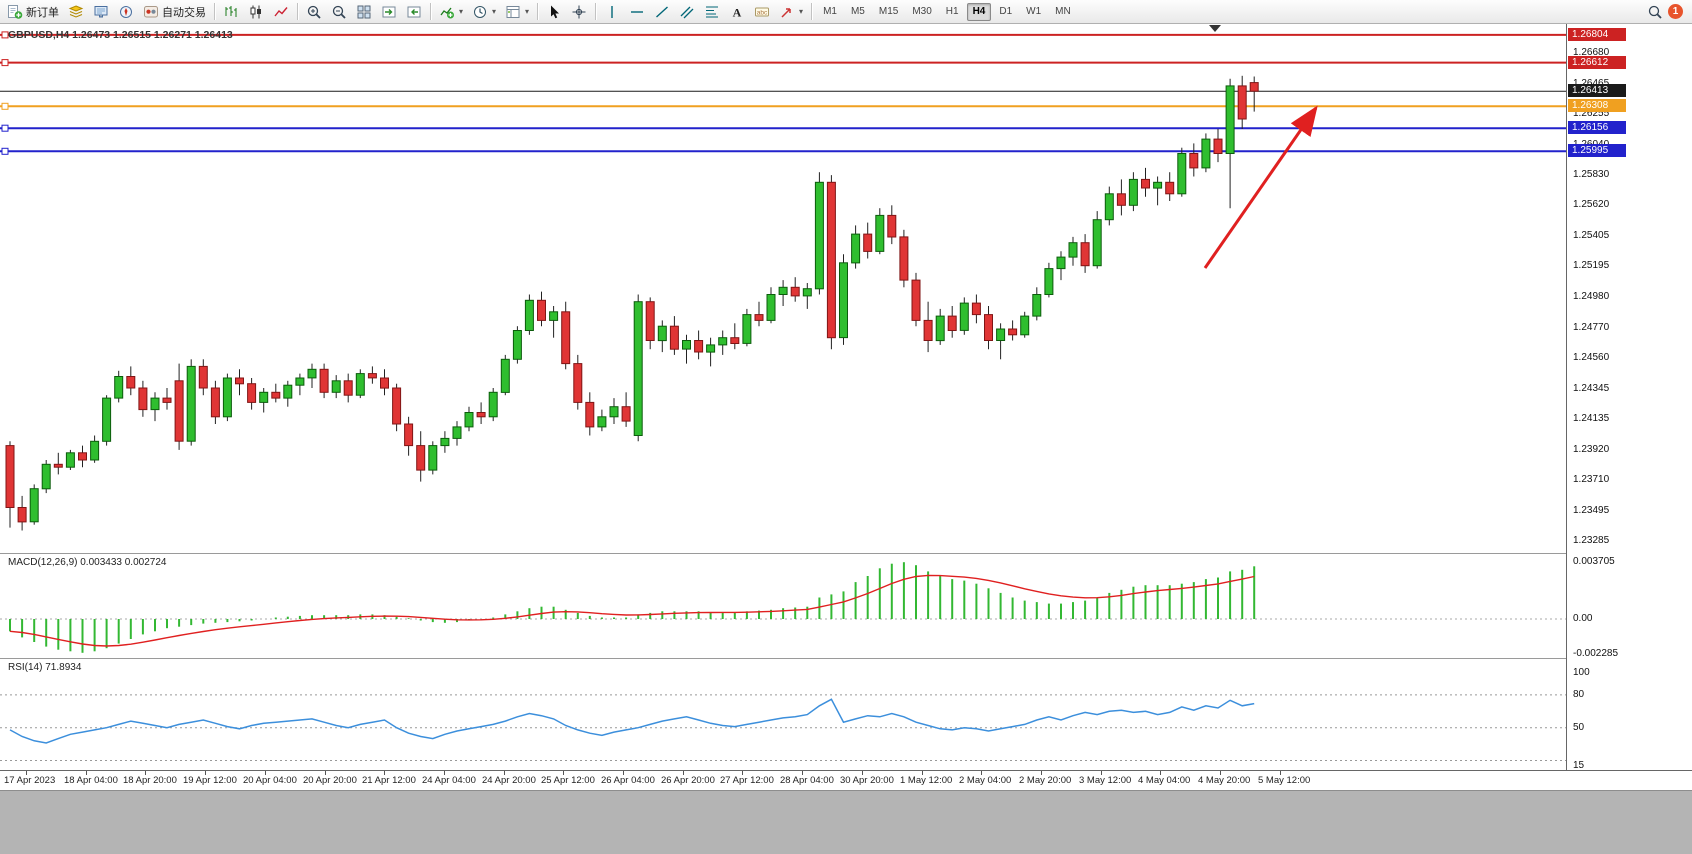 The height and width of the screenshot is (854, 1692). I want to click on vertical-line-button, so click(612, 12).